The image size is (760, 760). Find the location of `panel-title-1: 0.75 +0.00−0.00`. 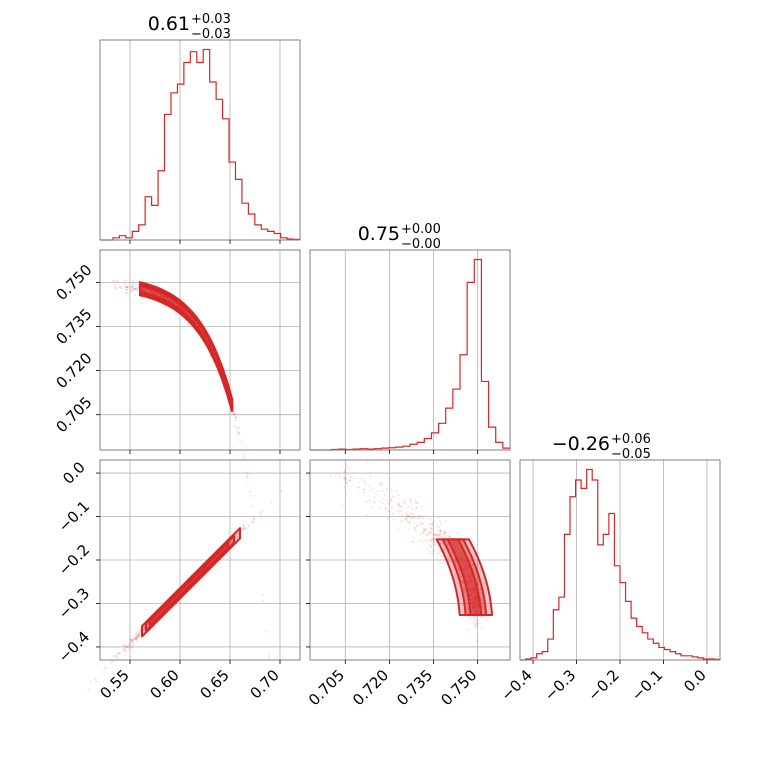

panel-title-1: 0.75 +0.00−0.00 is located at coordinates (399, 237).